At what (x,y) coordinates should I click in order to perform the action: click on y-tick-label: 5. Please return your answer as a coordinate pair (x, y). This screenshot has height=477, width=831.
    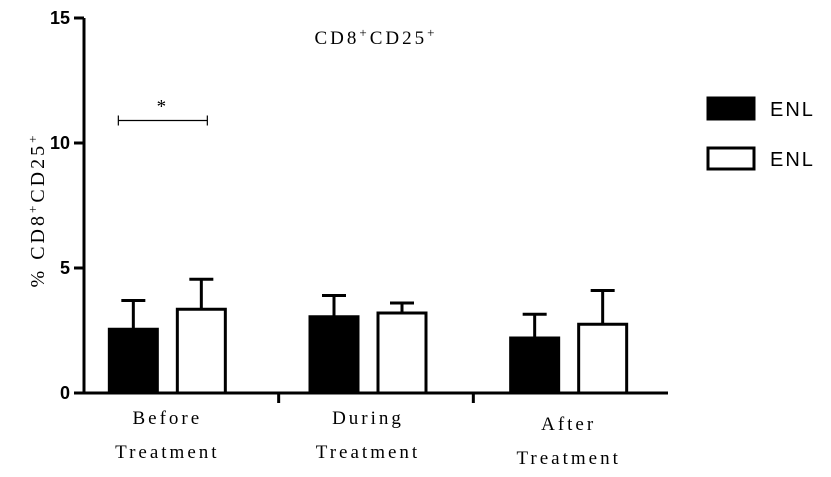
    Looking at the image, I should click on (65, 268).